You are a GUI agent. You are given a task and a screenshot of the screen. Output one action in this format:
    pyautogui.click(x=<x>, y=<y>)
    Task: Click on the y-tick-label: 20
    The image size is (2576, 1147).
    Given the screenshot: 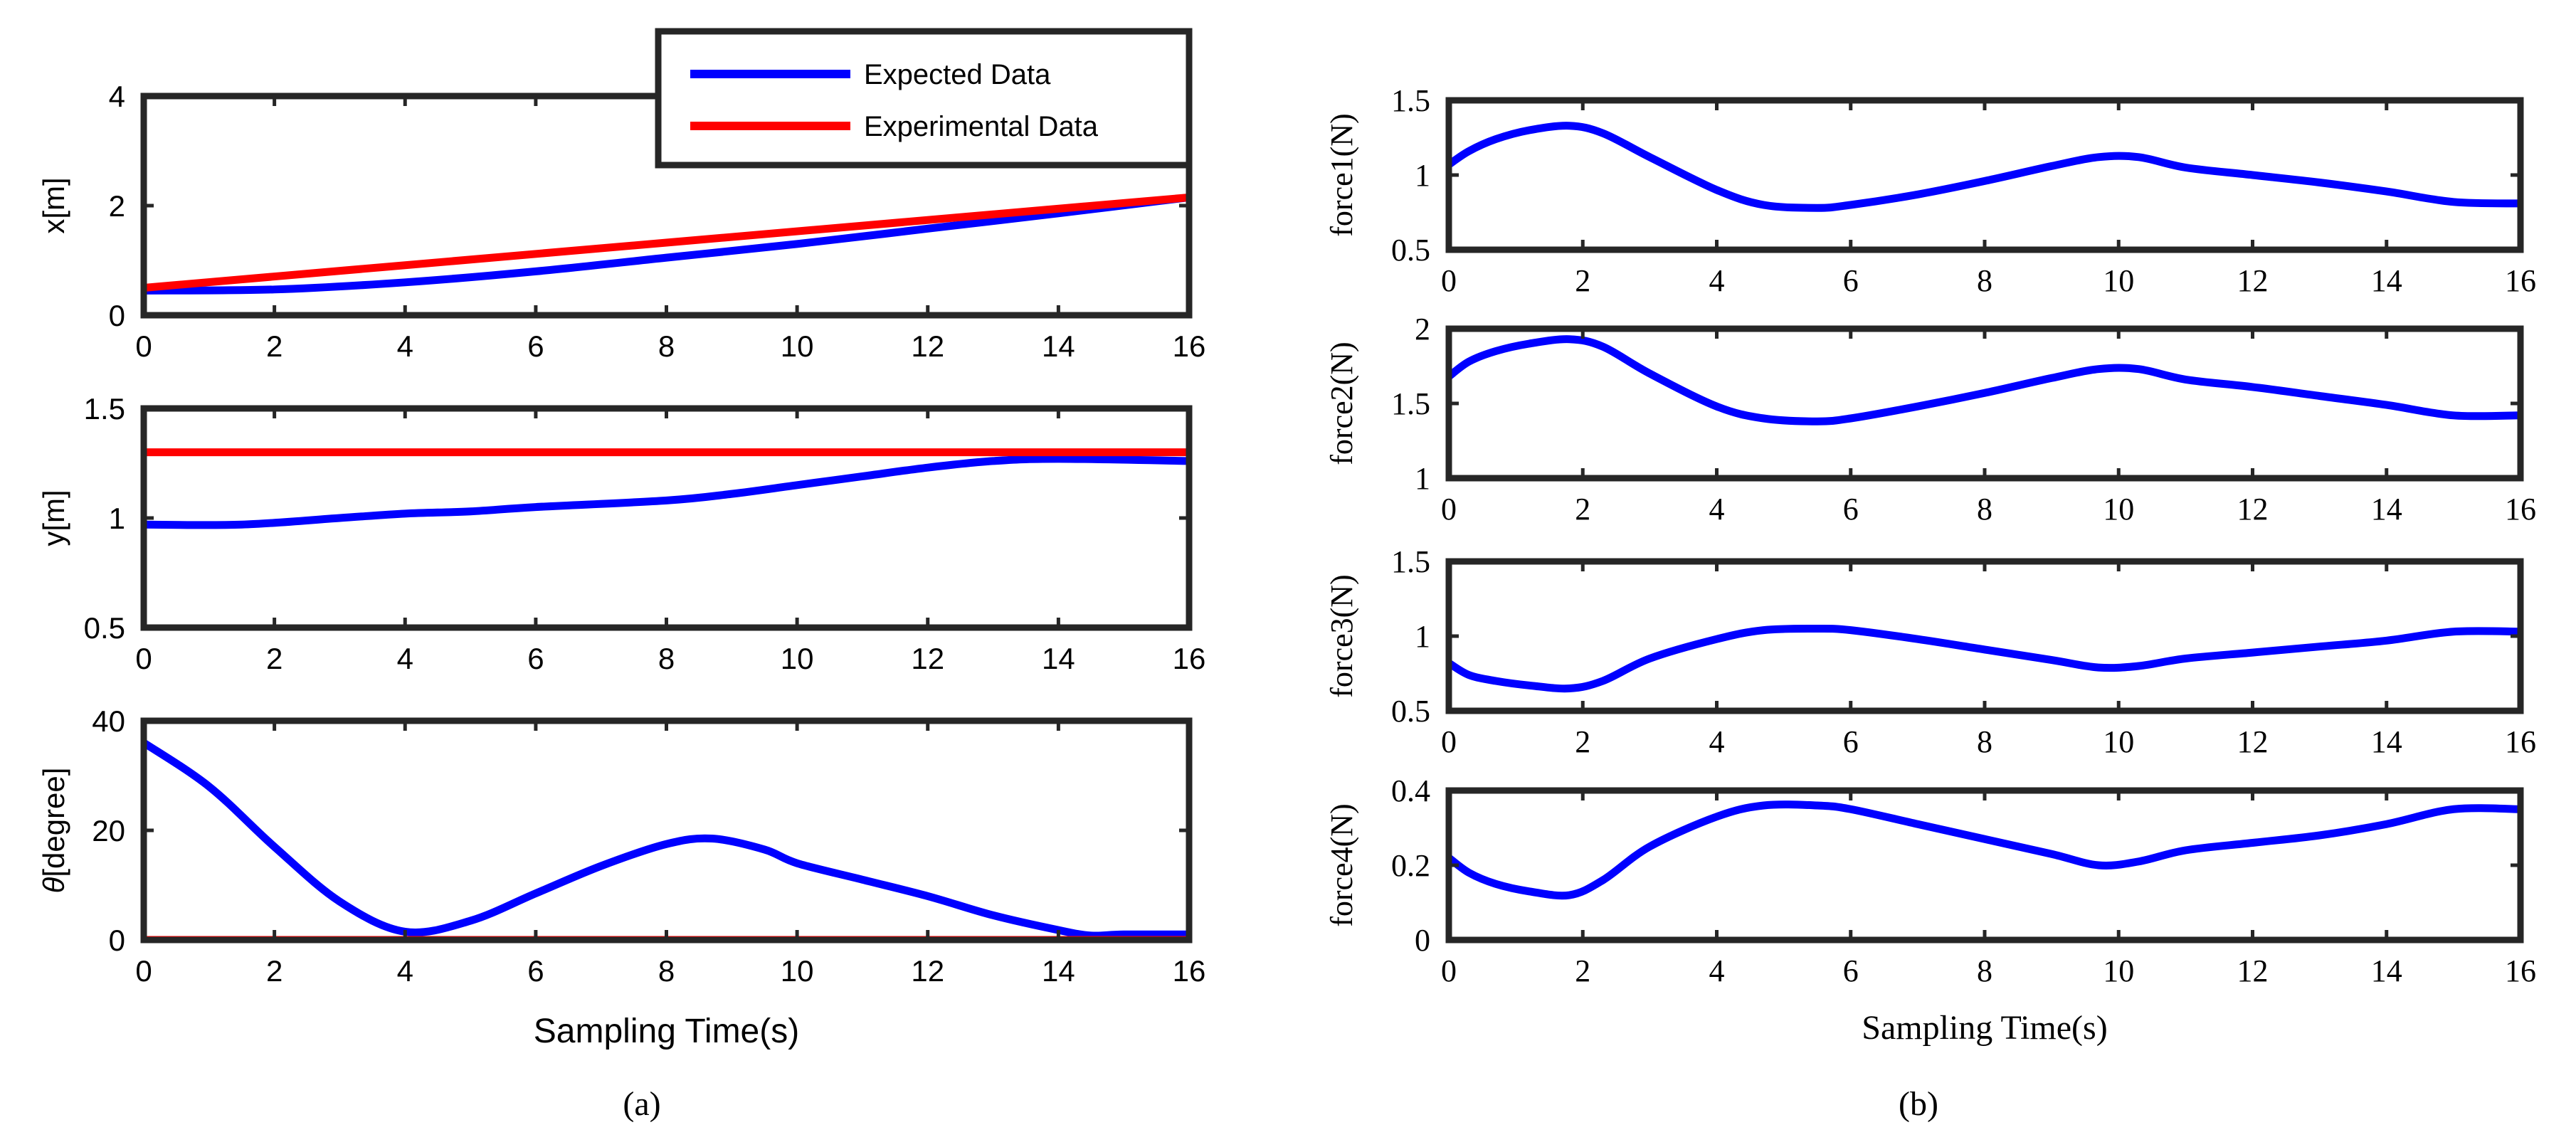 What is the action you would take?
    pyautogui.click(x=109, y=830)
    